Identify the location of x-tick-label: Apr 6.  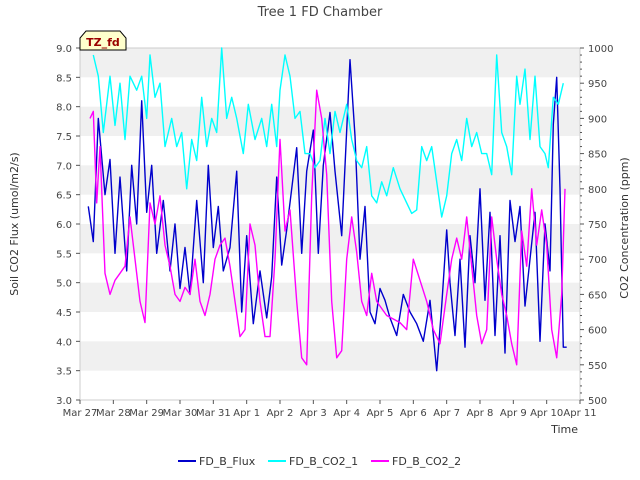
(413, 413).